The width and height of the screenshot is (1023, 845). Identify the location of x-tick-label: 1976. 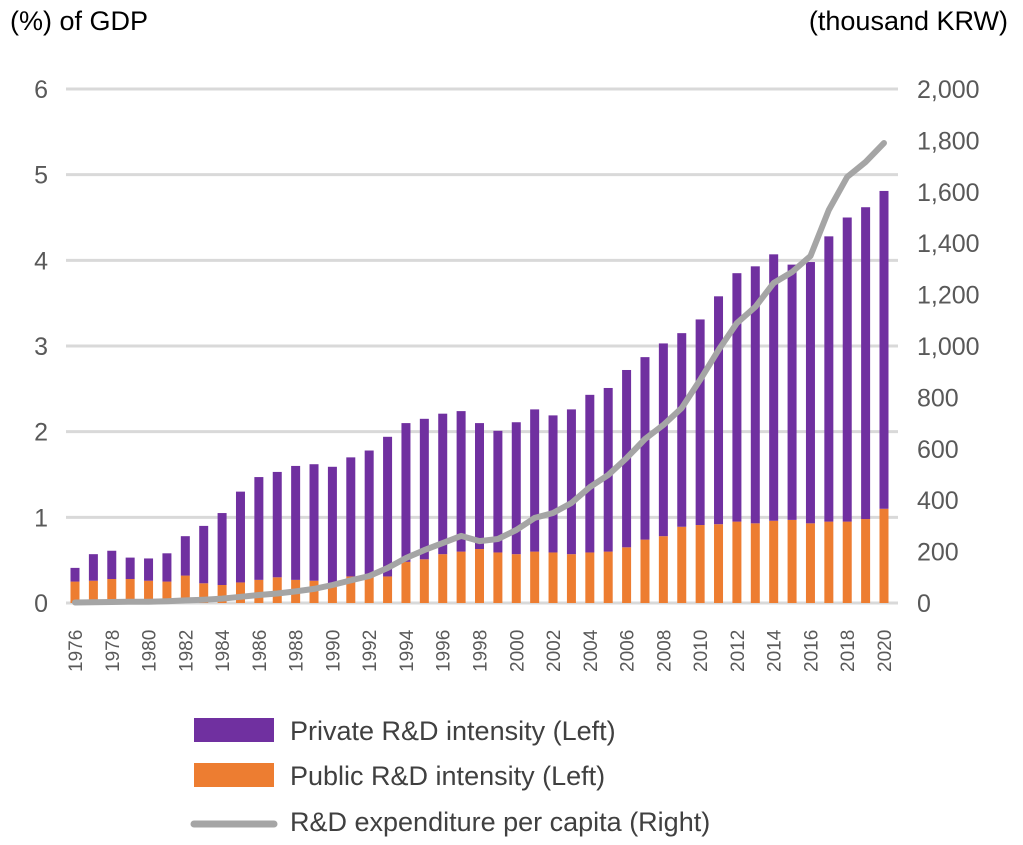
(76, 651).